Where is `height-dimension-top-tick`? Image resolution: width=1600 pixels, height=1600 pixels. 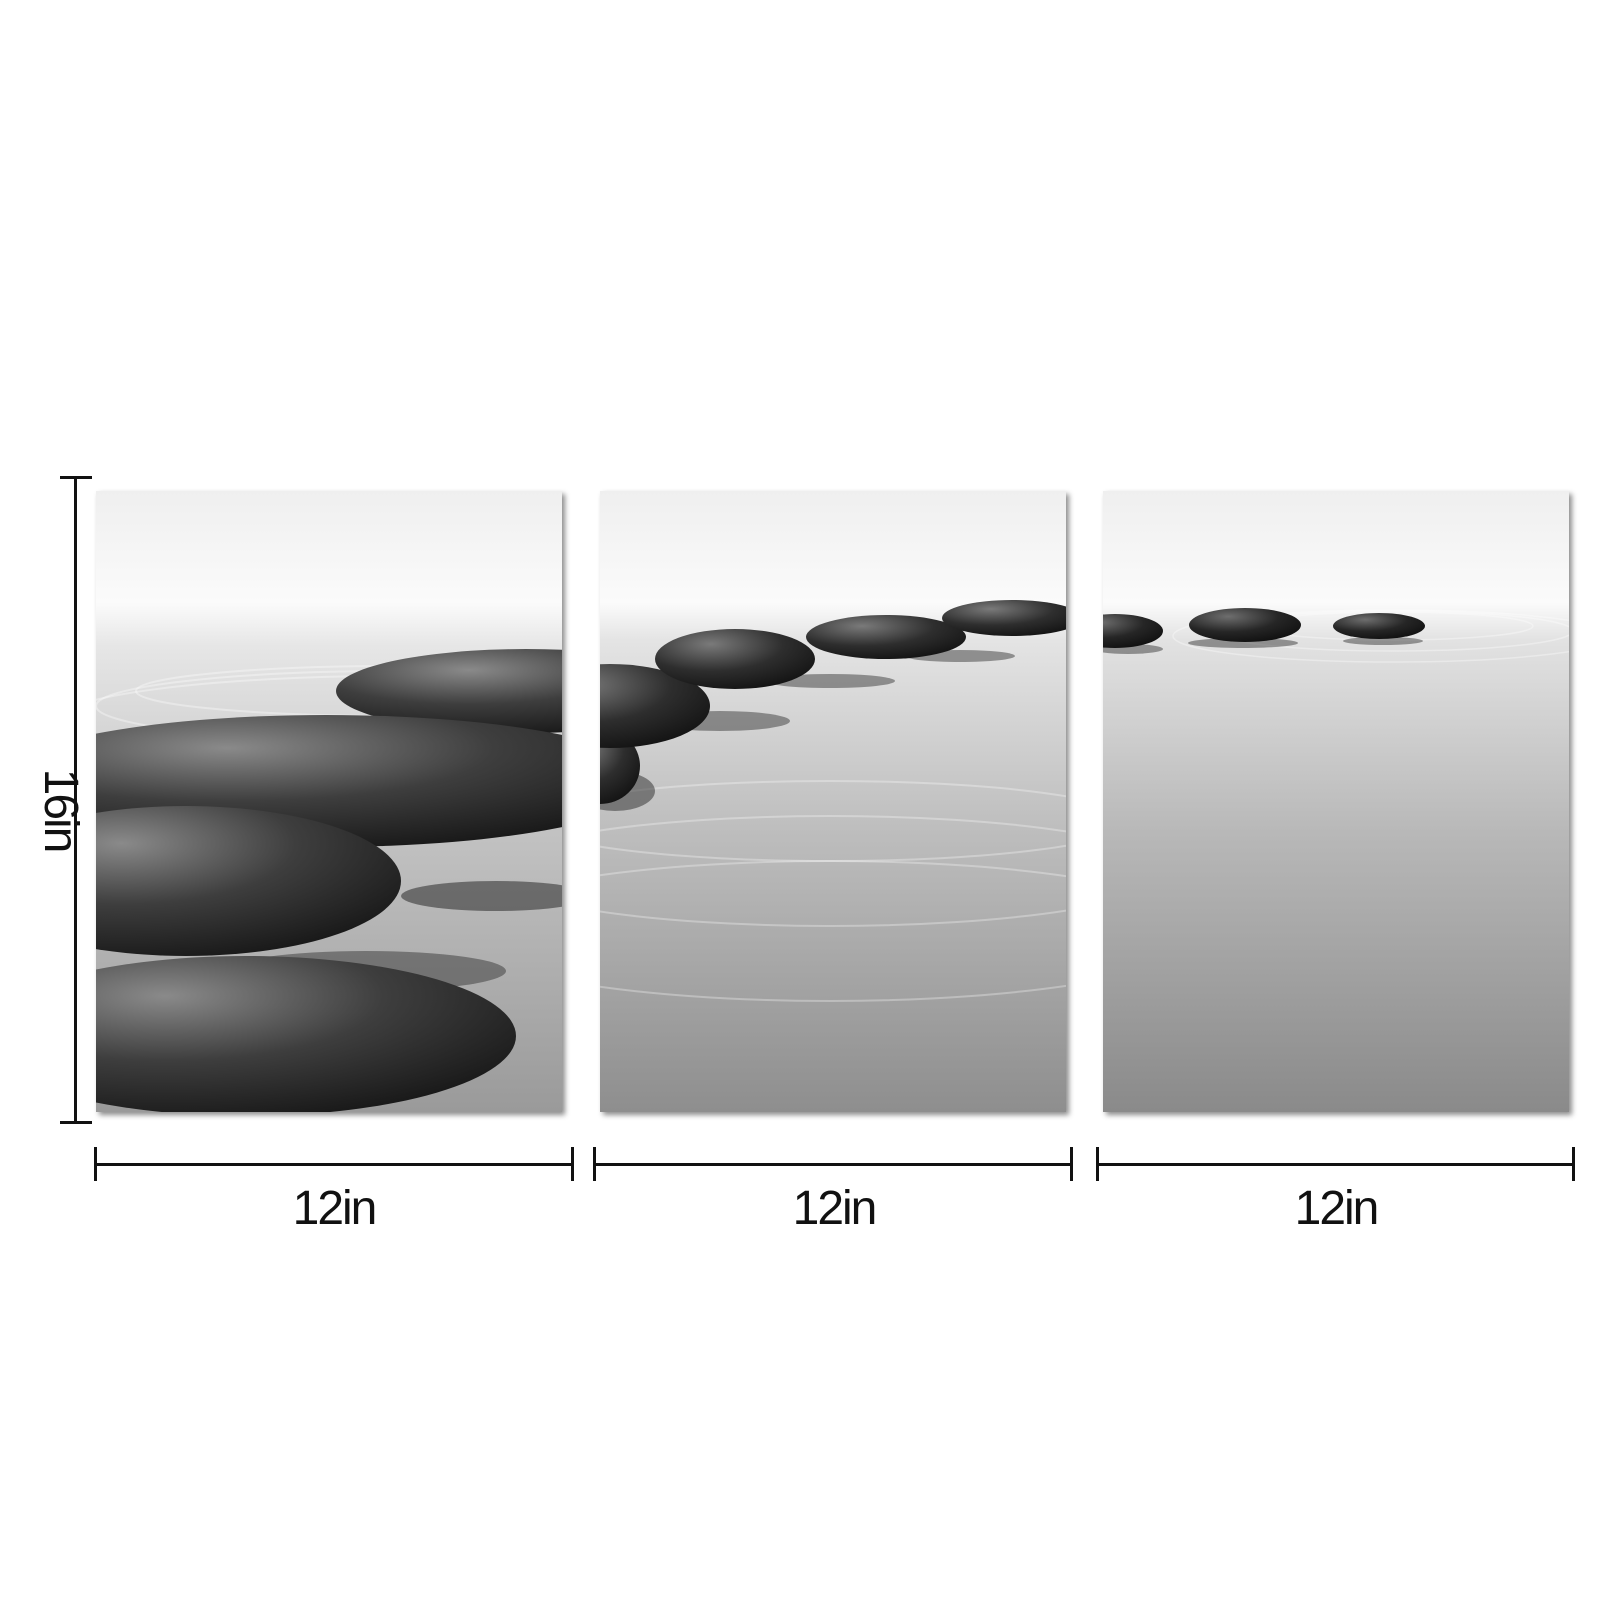
height-dimension-top-tick is located at coordinates (76, 477).